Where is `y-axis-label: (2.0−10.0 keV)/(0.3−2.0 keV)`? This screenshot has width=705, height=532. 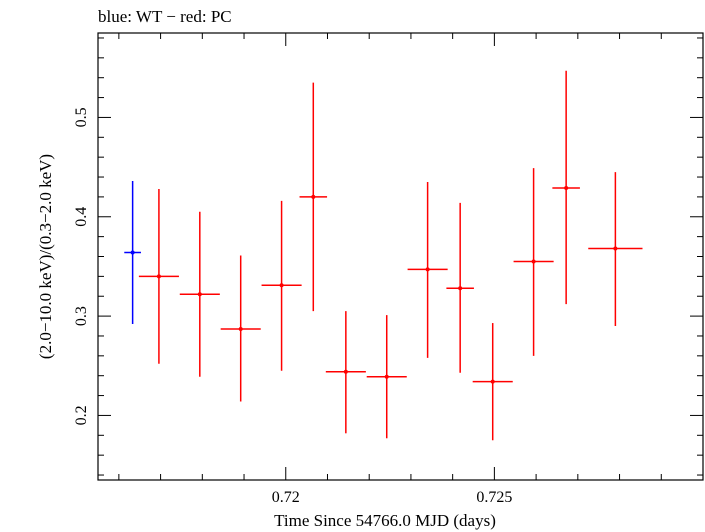
y-axis-label: (2.0−10.0 keV)/(0.3−2.0 keV) is located at coordinates (45, 256).